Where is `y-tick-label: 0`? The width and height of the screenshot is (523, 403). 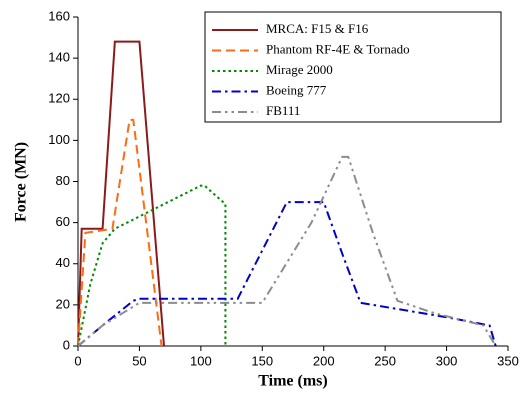 y-tick-label: 0 is located at coordinates (66, 344).